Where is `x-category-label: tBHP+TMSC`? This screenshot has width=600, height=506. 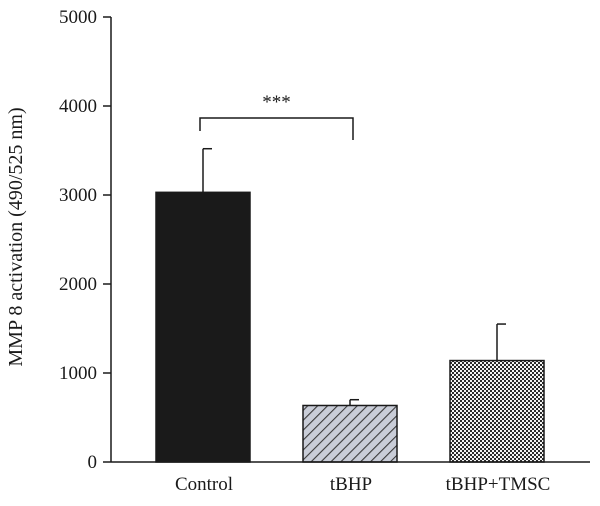
x-category-label: tBHP+TMSC is located at coordinates (498, 484).